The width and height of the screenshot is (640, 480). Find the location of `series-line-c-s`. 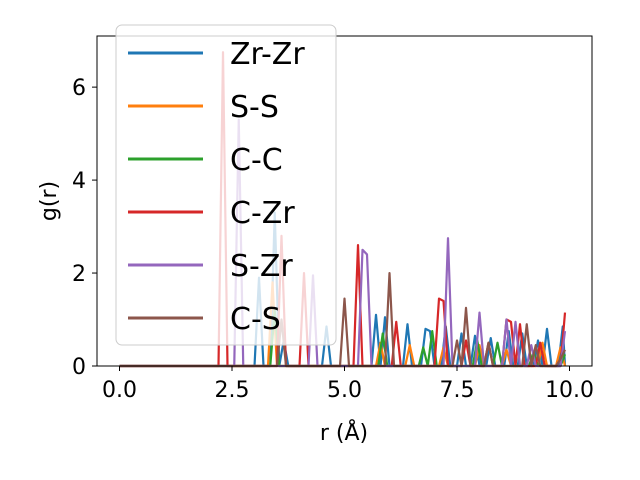

series-line-c-s is located at coordinates (342, 319).